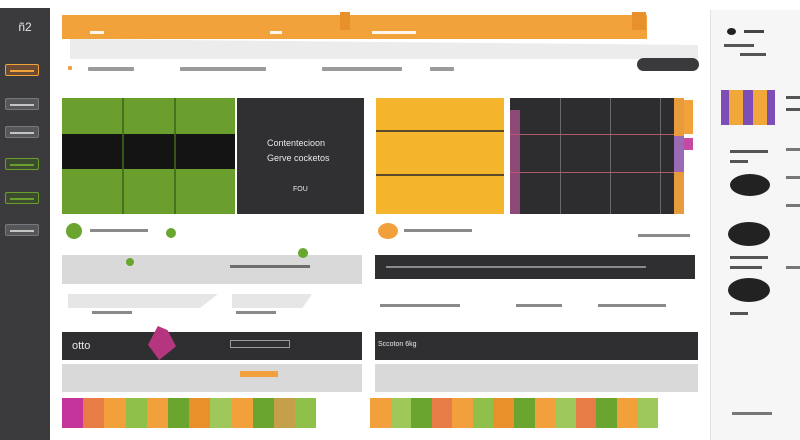 The height and width of the screenshot is (440, 800). What do you see at coordinates (438, 230) in the screenshot?
I see `orange-status-text` at bounding box center [438, 230].